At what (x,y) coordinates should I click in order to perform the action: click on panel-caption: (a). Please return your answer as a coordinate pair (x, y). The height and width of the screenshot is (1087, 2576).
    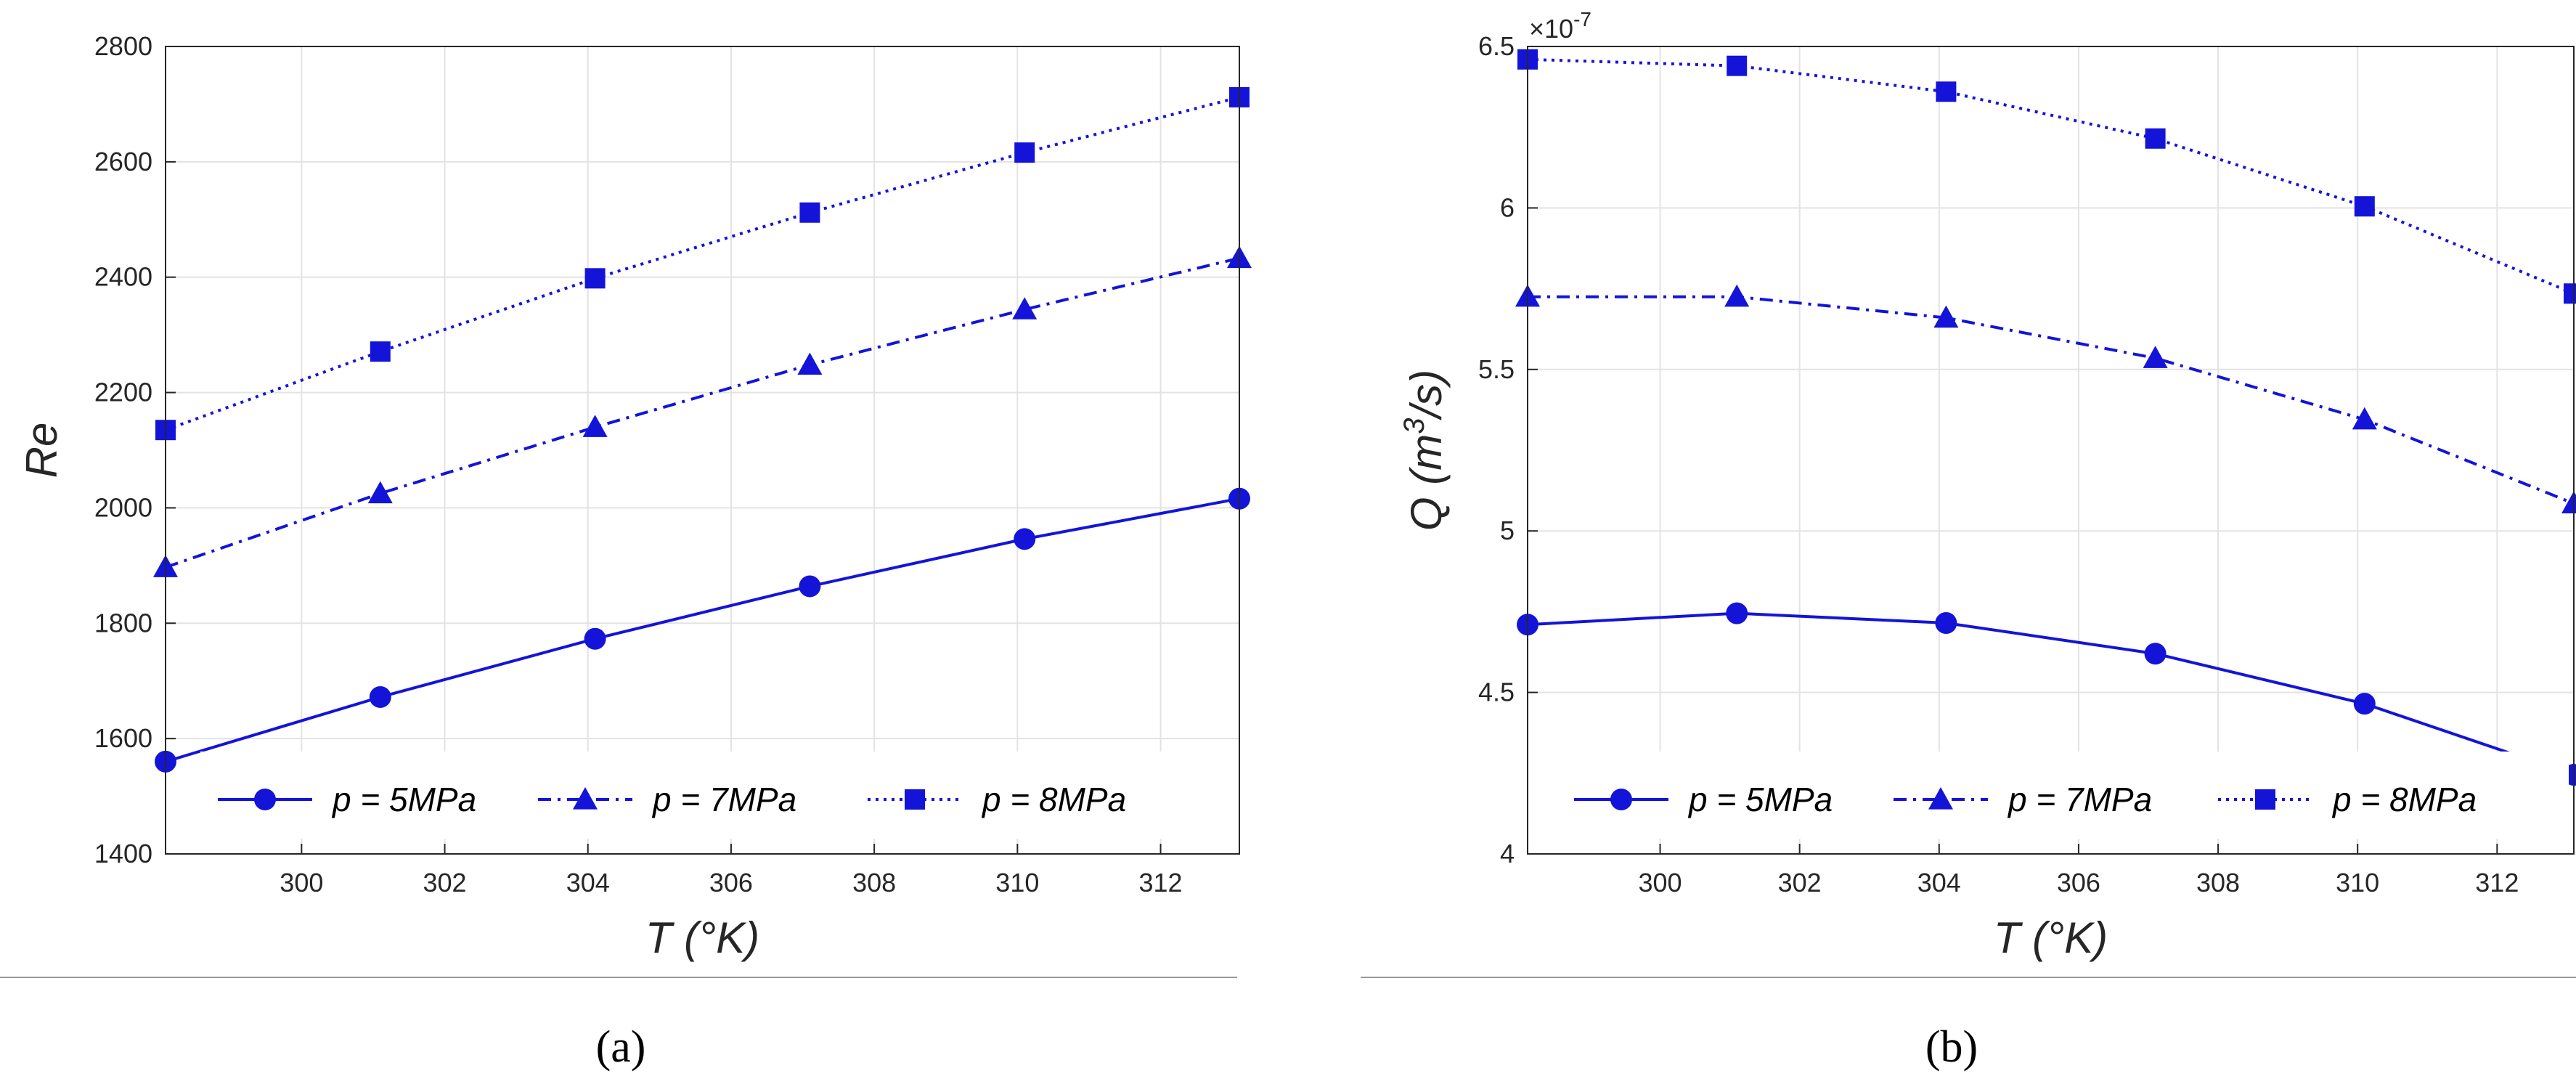
    Looking at the image, I should click on (621, 1047).